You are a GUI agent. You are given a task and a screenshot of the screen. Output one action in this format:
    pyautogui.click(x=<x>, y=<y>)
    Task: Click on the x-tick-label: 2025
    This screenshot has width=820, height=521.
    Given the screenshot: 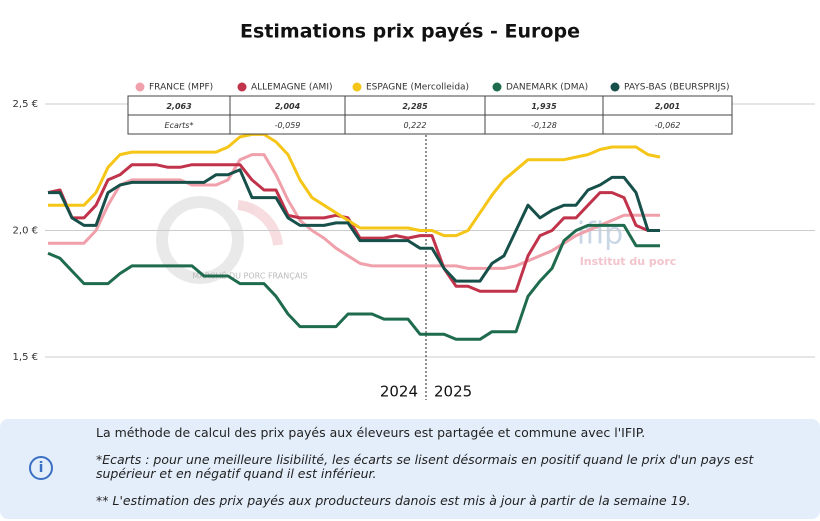 What is the action you would take?
    pyautogui.click(x=453, y=392)
    